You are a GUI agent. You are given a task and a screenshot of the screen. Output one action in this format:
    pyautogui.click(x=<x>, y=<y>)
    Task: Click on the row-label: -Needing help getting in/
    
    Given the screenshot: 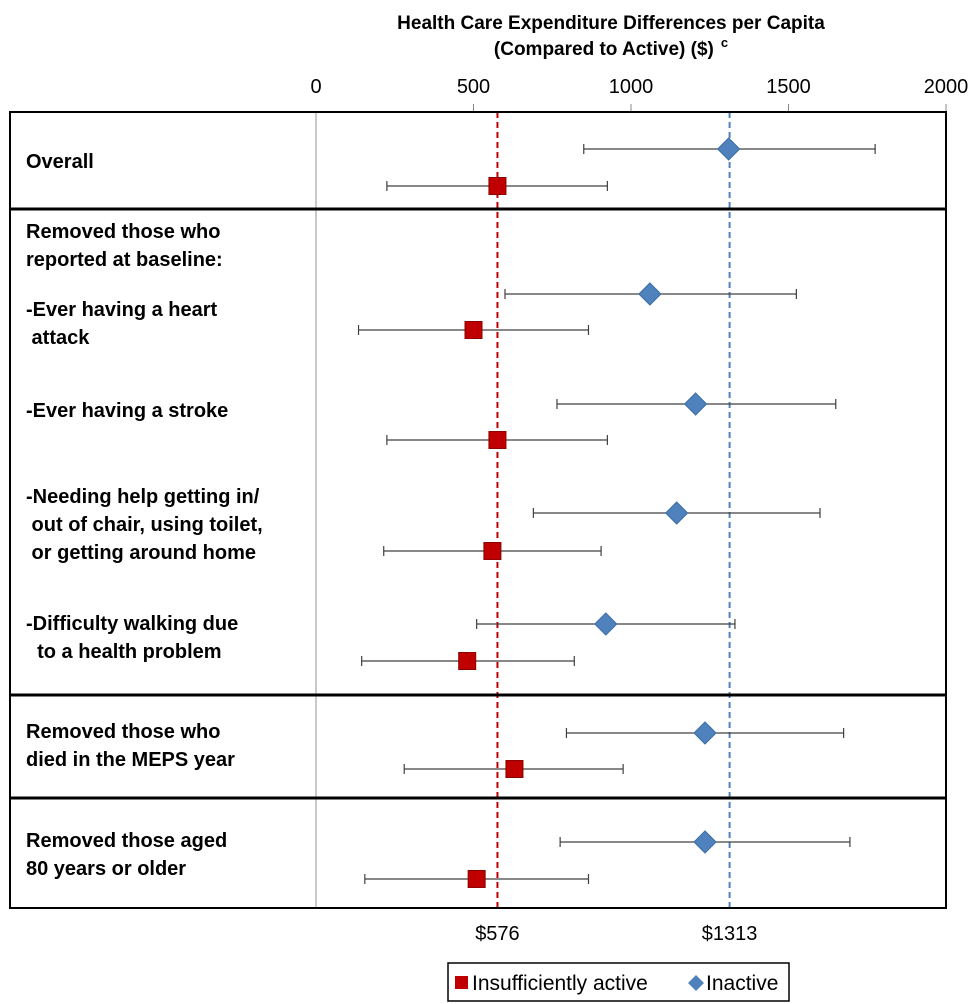 What is the action you would take?
    pyautogui.click(x=143, y=497)
    